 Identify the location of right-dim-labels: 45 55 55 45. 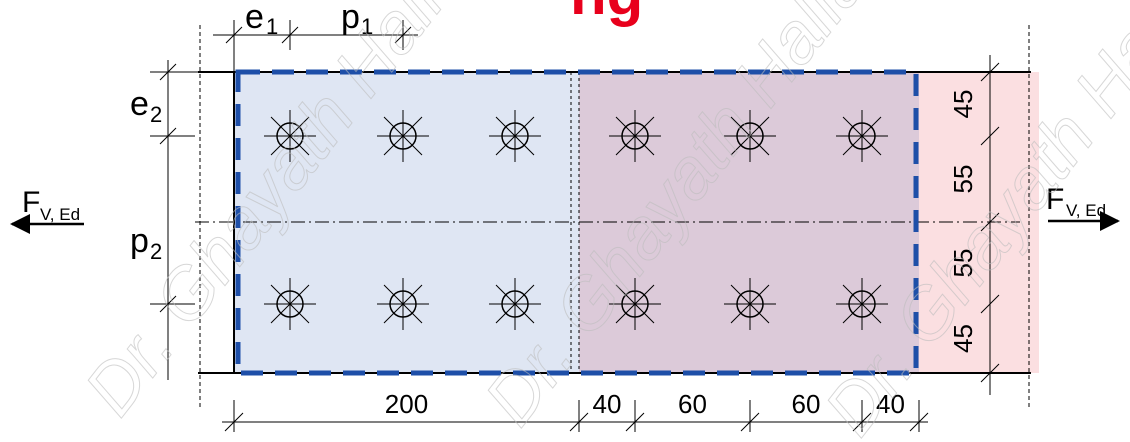
(963, 221).